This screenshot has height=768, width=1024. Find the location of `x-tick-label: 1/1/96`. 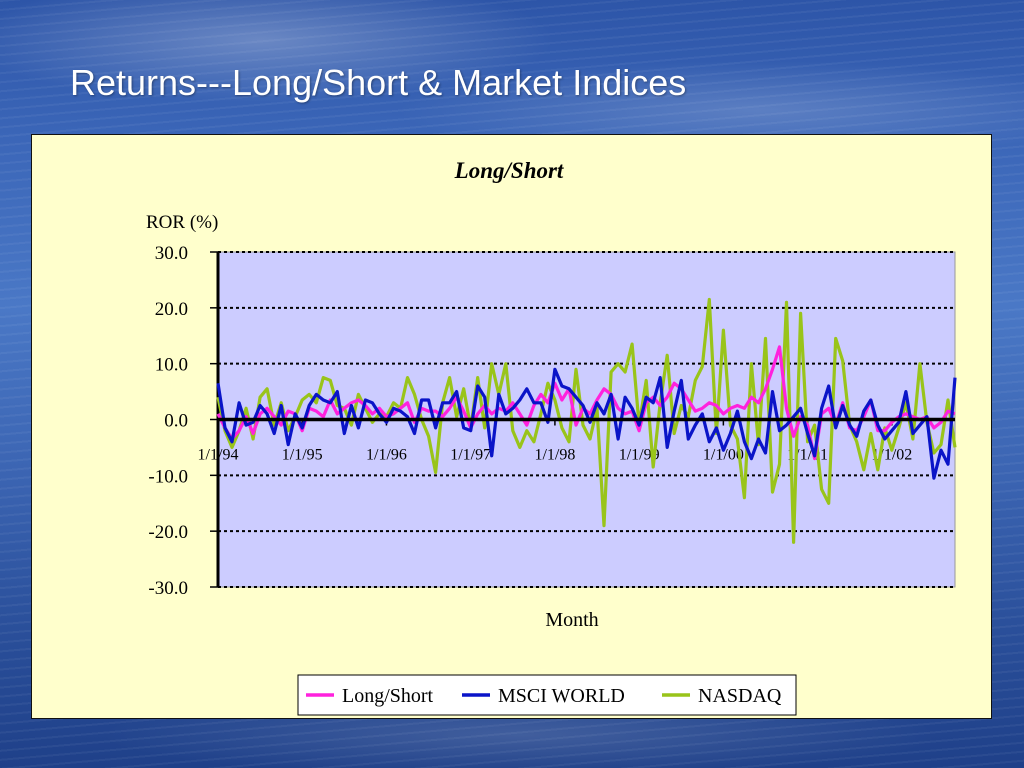

x-tick-label: 1/1/96 is located at coordinates (386, 455).